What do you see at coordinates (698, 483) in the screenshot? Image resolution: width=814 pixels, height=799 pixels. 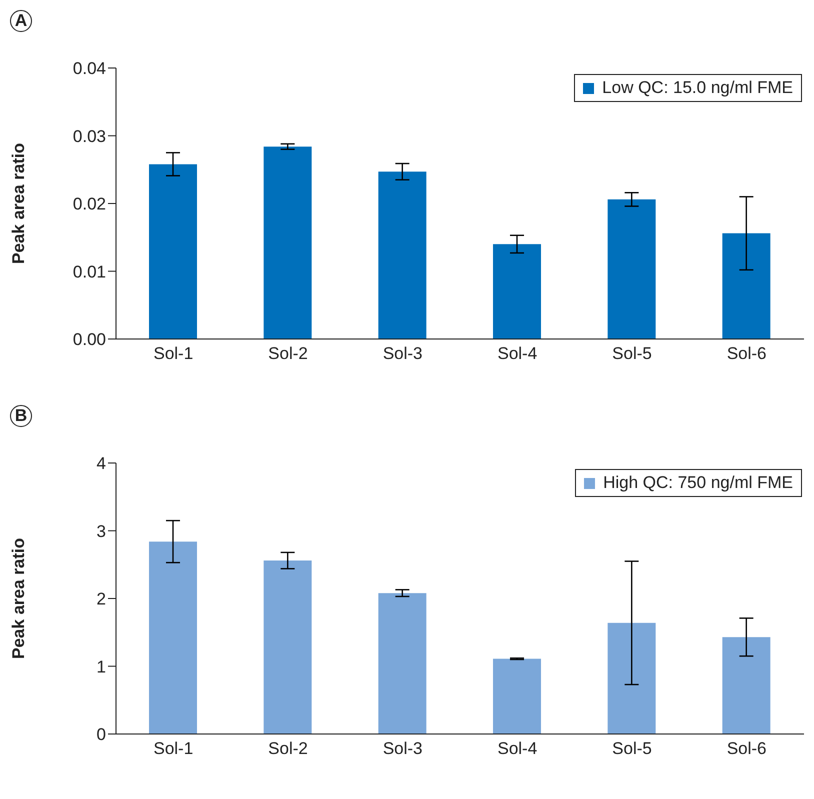 I see `legend-label: High QC: 750 ng/ml FME` at bounding box center [698, 483].